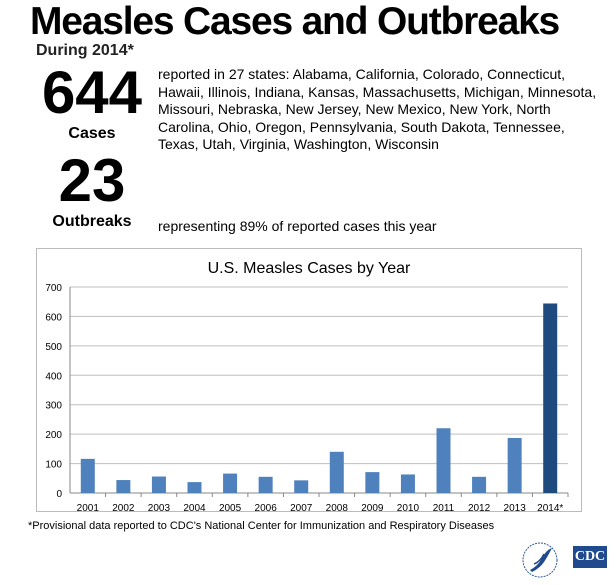  What do you see at coordinates (53, 288) in the screenshot?
I see `y-tick-label: 700` at bounding box center [53, 288].